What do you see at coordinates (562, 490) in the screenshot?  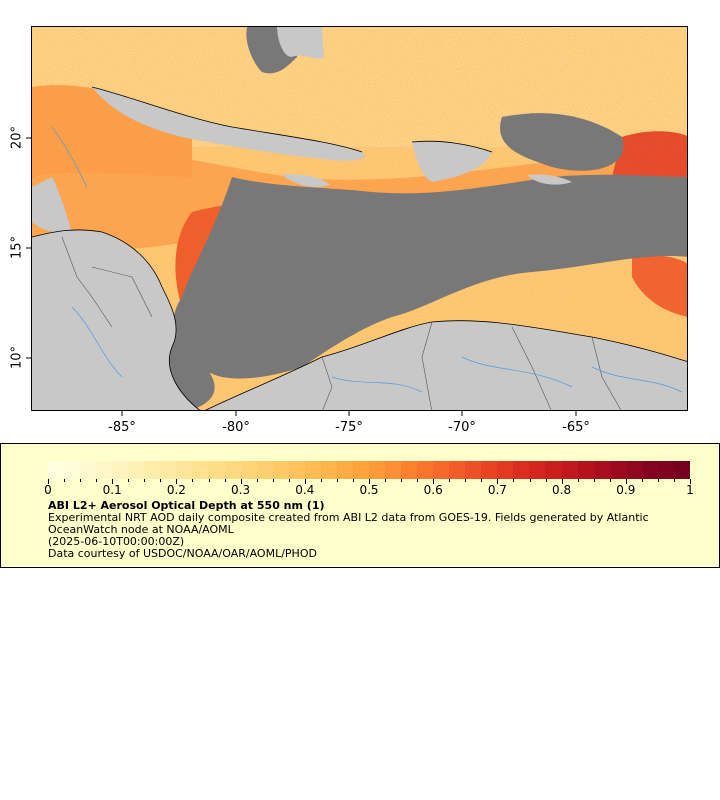 I see `scale-tick-label: 0.8` at bounding box center [562, 490].